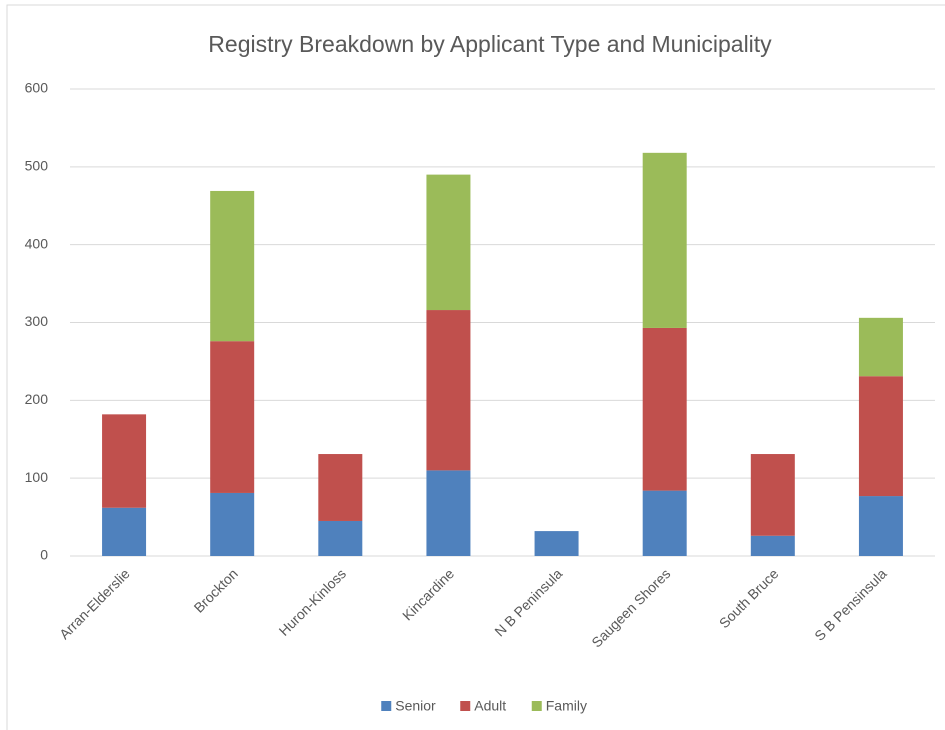 This screenshot has width=945, height=730. Describe the element at coordinates (630, 607) in the screenshot. I see `x-tick-label: Saugeen Shores` at that location.